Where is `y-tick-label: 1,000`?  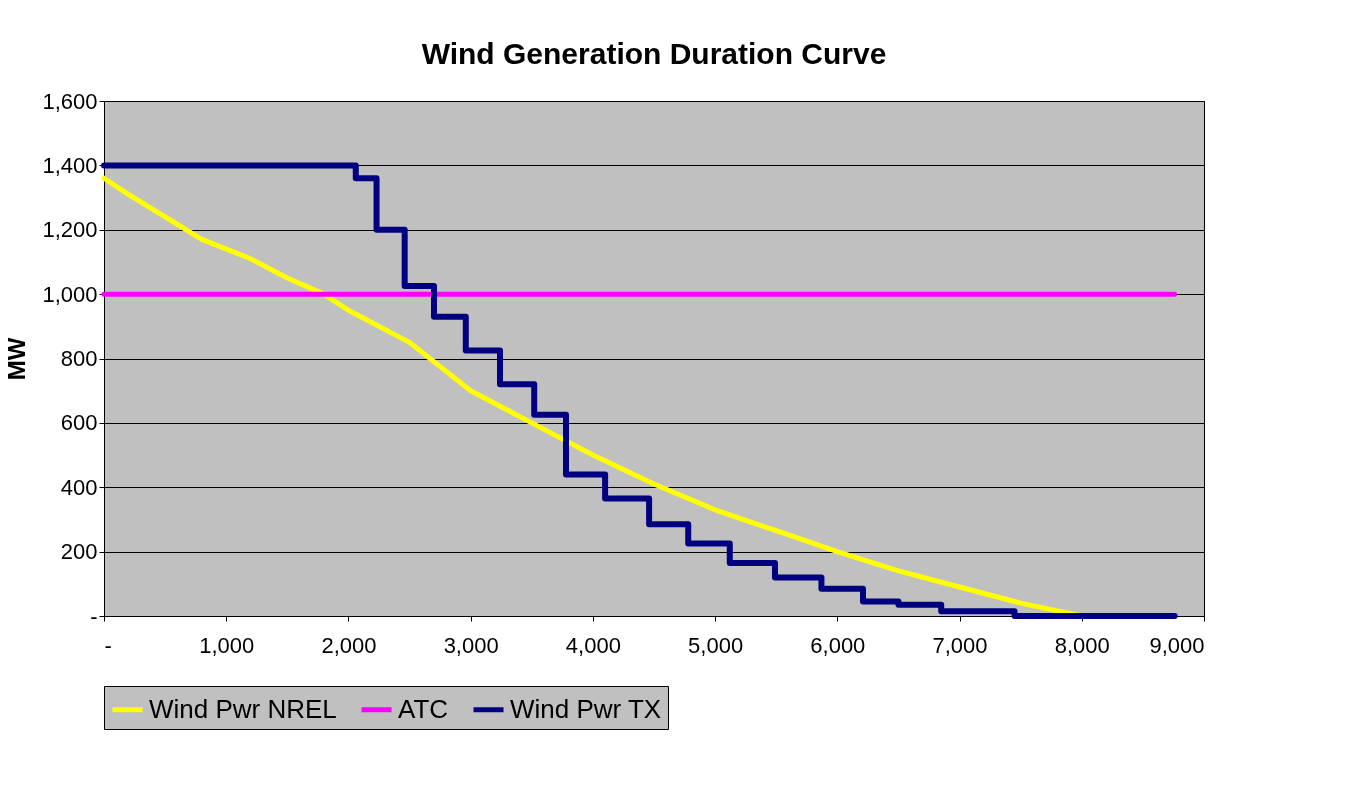
y-tick-label: 1,000 is located at coordinates (70, 294).